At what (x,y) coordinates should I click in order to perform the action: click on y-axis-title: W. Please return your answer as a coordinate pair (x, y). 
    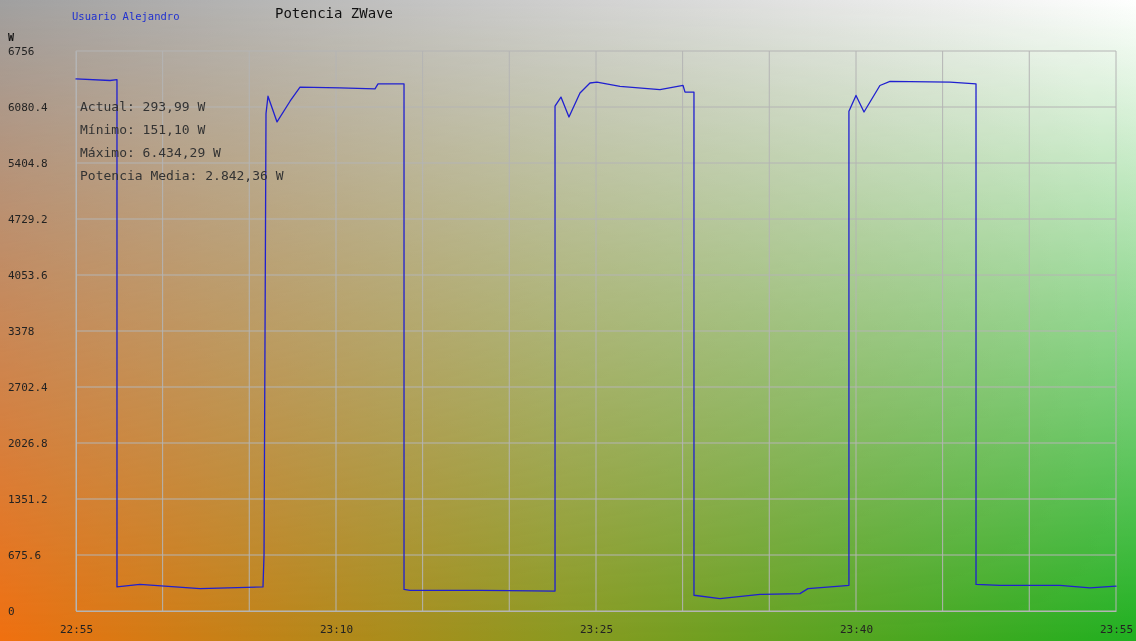
    Looking at the image, I should click on (11, 37).